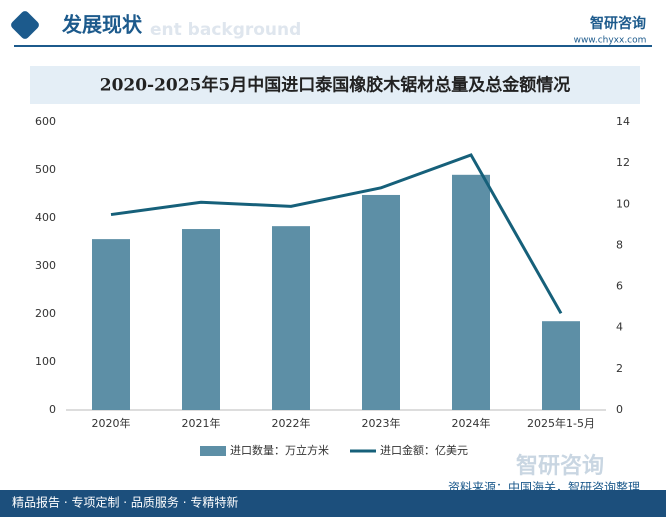  Describe the element at coordinates (52, 409) in the screenshot. I see `y-tick-label: 0` at that location.